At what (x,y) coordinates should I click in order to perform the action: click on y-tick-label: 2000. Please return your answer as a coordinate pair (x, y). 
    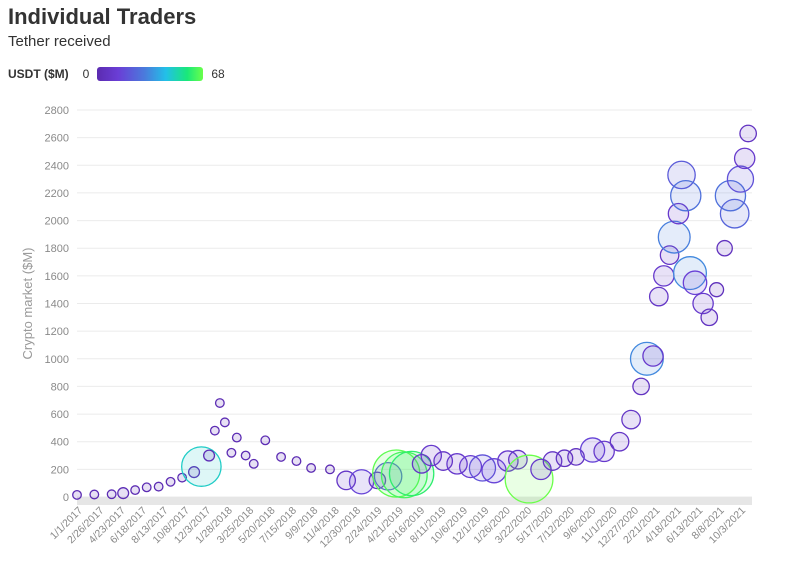
    Looking at the image, I should click on (57, 222).